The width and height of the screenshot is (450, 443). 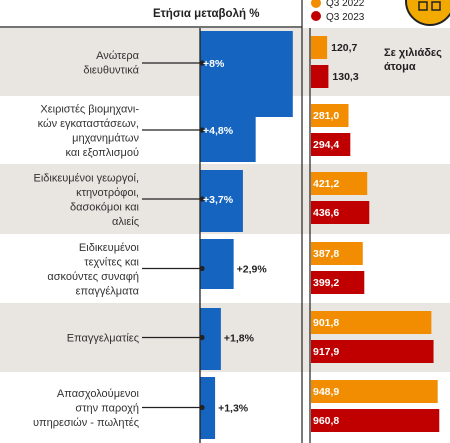 I want to click on category-label: τεχνίτες και, so click(x=111, y=262).